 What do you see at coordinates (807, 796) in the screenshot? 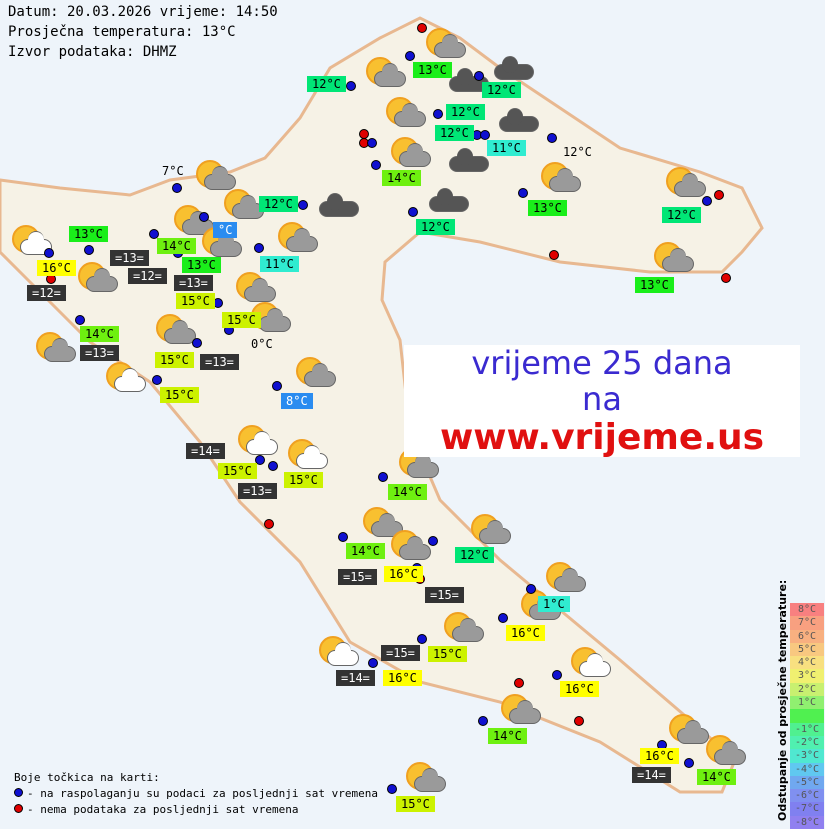
I see `scale-step: -6°C` at bounding box center [807, 796].